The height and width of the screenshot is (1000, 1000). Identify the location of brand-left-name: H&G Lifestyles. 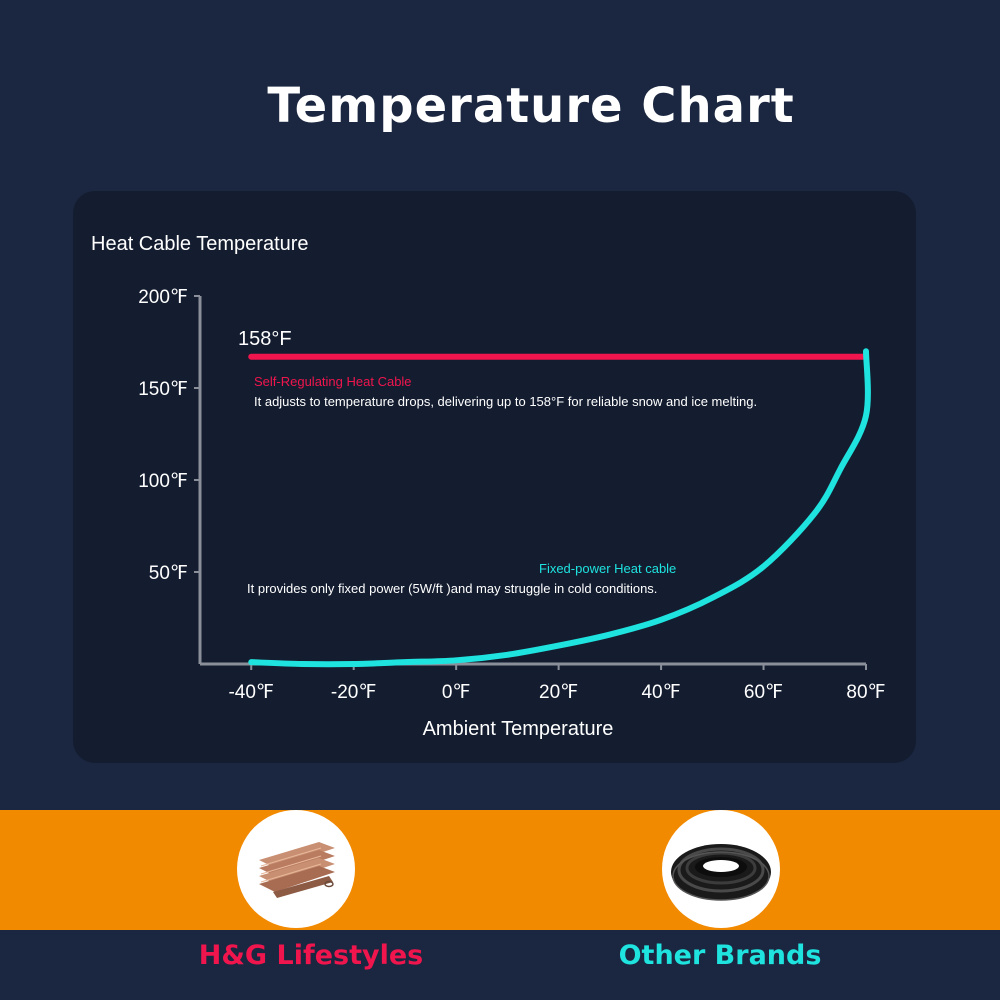
(311, 955).